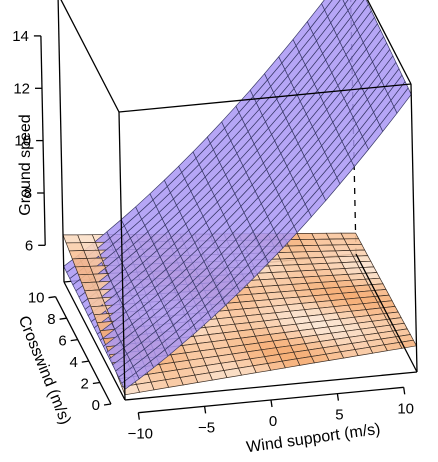 This screenshot has height=462, width=438. Describe the element at coordinates (96, 405) in the screenshot. I see `y-tick-label: 0` at that location.